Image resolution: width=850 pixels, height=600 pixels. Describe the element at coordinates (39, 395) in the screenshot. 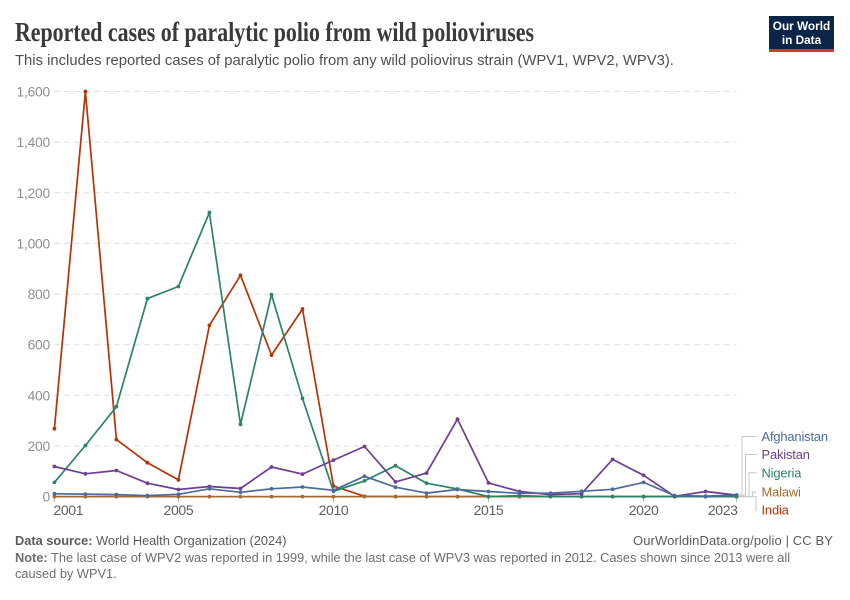

I see `svg-text: 400` at that location.